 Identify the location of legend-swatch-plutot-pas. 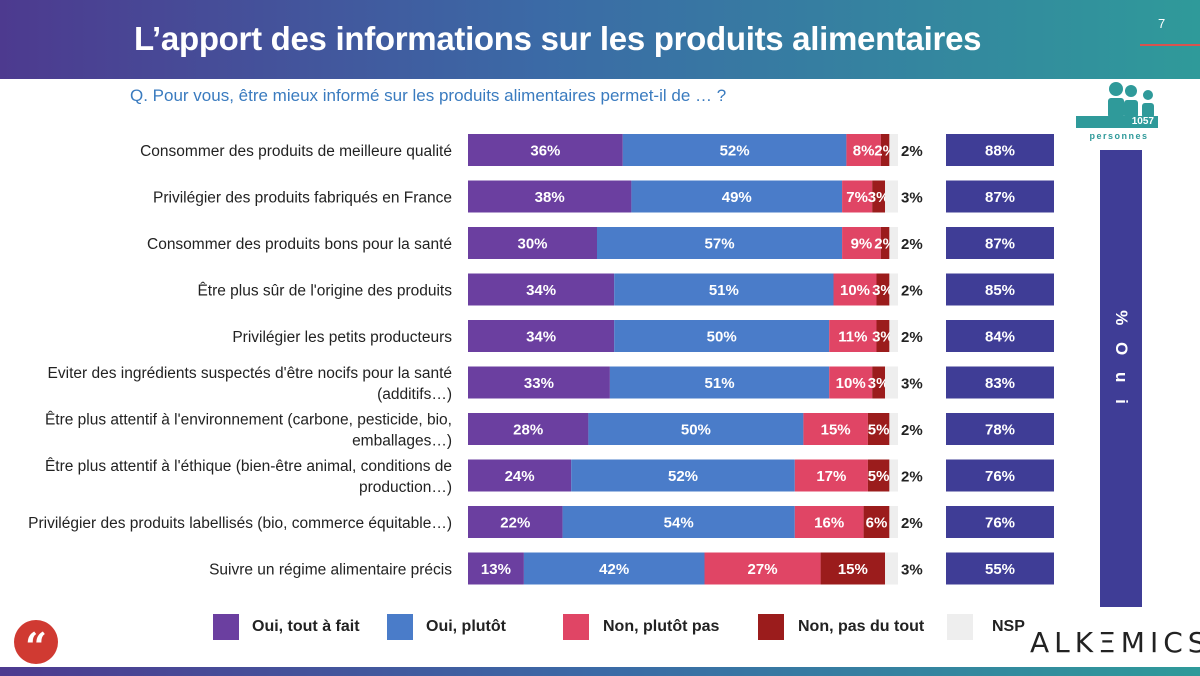
(576, 627).